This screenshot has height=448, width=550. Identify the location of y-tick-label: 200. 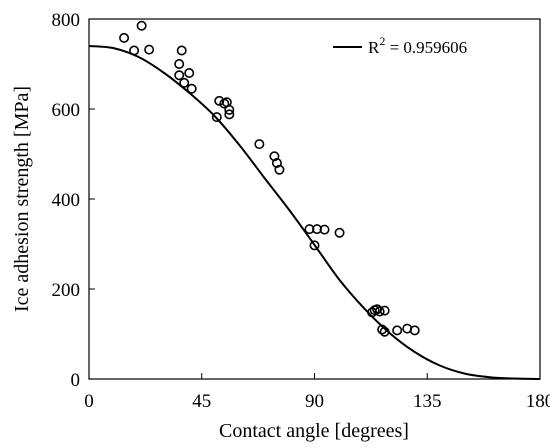
(66, 290).